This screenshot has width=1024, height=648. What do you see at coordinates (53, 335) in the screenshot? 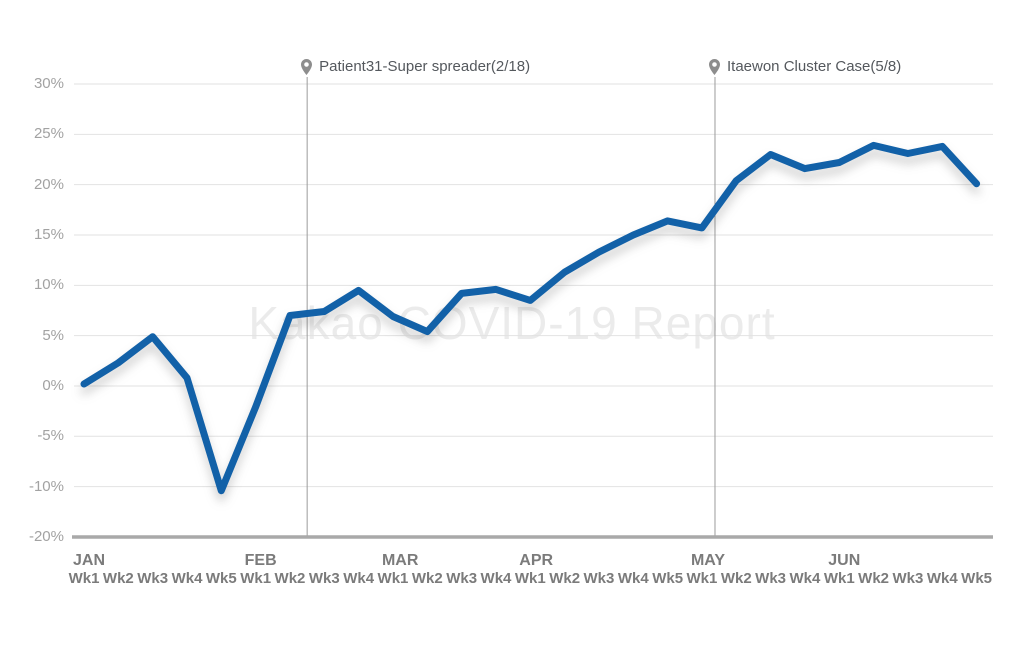
I see `y-tick-label: 5%` at bounding box center [53, 335].